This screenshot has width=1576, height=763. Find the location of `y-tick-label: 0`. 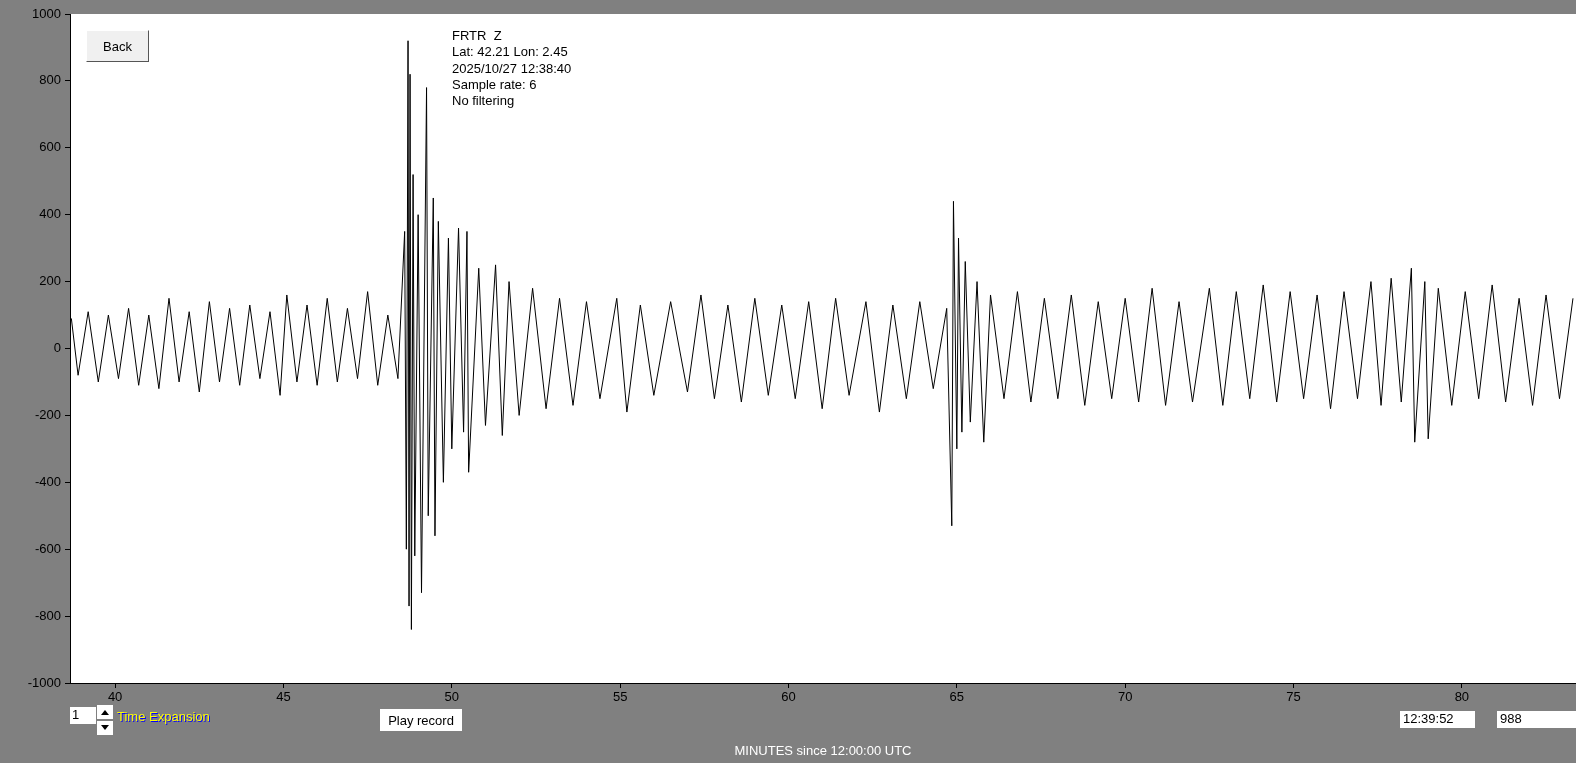

y-tick-label: 0 is located at coordinates (57, 348).